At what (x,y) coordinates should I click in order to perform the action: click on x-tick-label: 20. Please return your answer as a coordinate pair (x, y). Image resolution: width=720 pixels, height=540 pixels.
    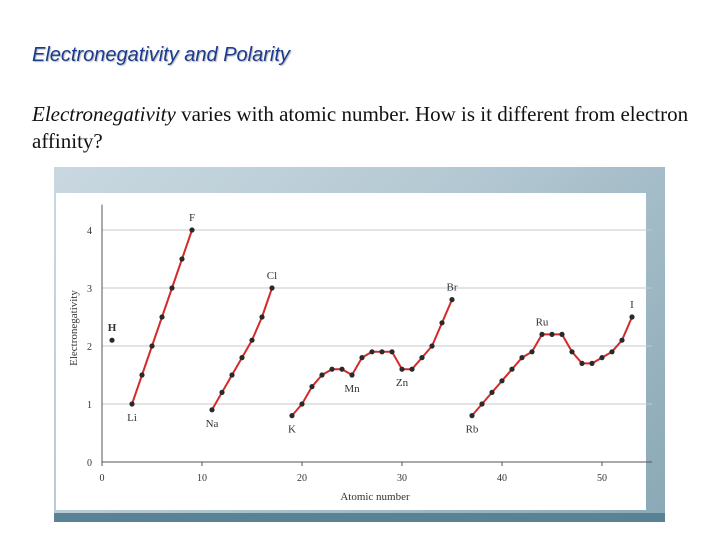
    Looking at the image, I should click on (302, 478).